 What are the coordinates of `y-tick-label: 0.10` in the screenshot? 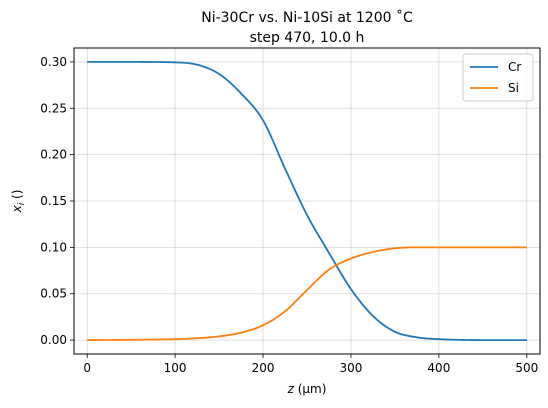 It's located at (53, 247).